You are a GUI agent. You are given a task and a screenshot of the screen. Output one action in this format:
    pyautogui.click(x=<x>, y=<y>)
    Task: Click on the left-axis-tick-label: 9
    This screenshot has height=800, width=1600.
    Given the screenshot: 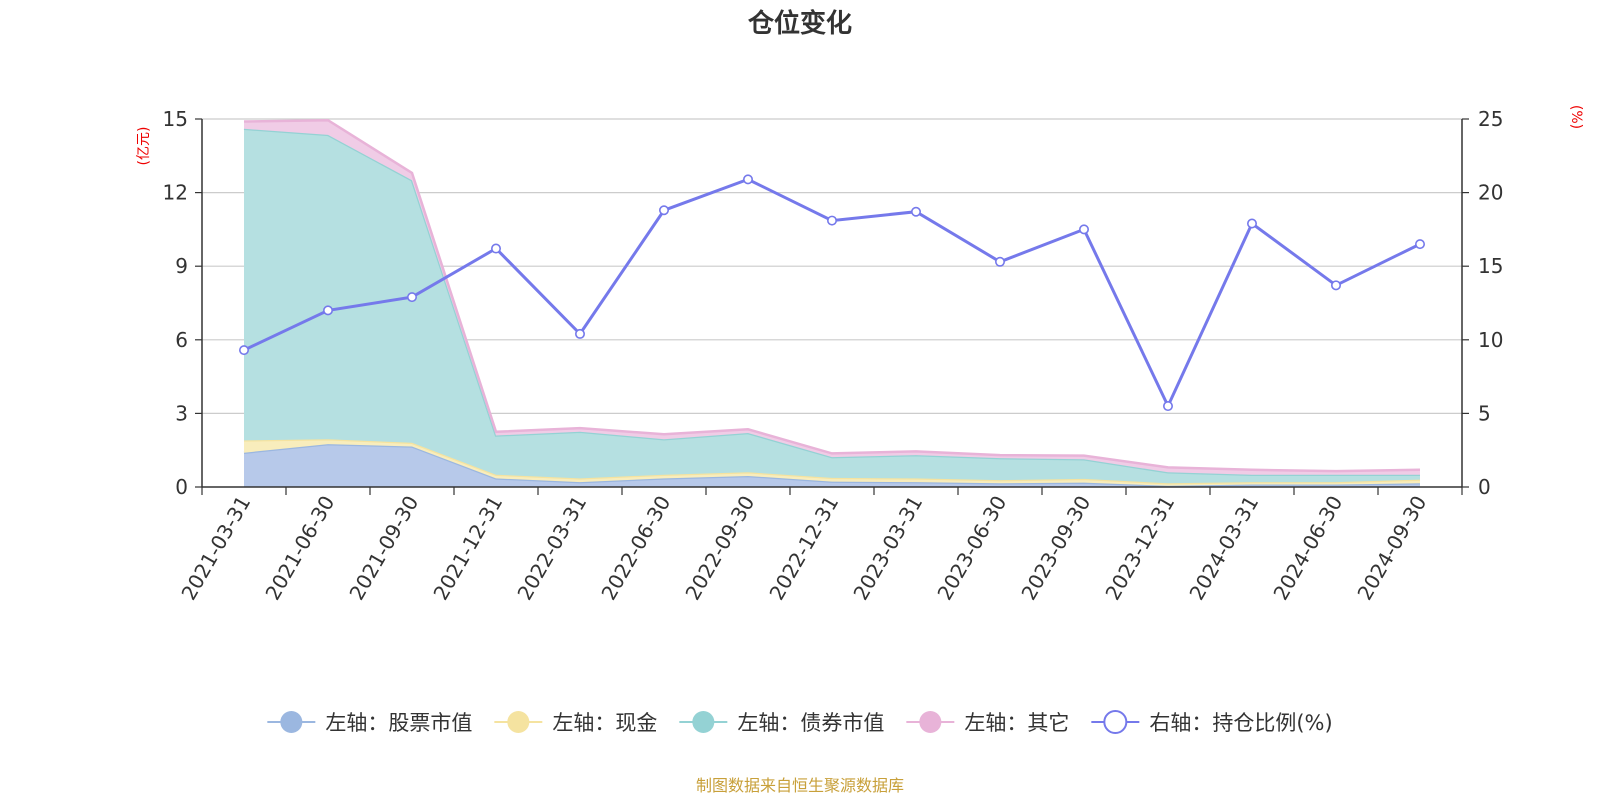 What is the action you would take?
    pyautogui.click(x=181, y=266)
    